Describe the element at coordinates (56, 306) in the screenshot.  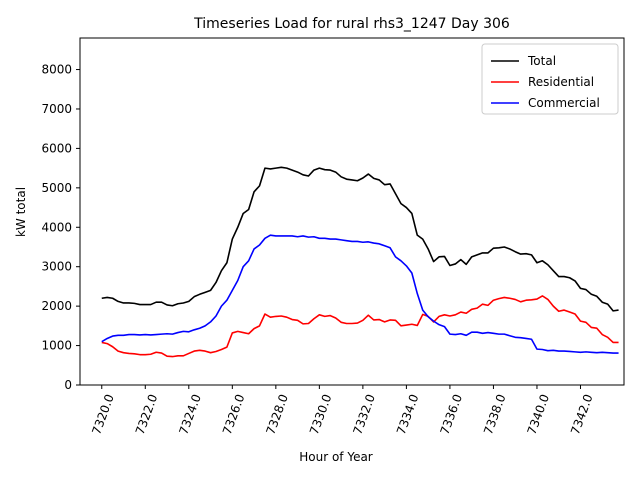
I see `y-tick-label: 2000` at that location.